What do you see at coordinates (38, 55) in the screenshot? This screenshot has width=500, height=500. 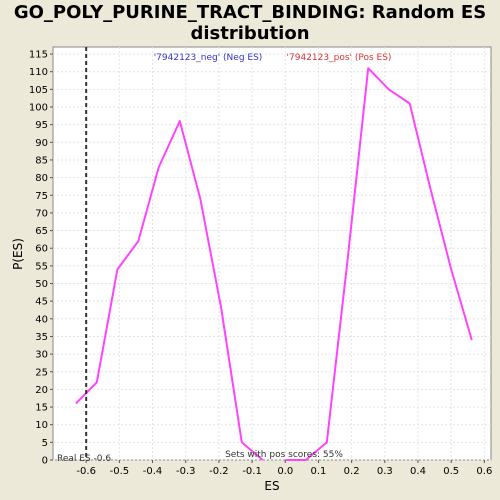 I see `y-tick-label: 115` at bounding box center [38, 55].